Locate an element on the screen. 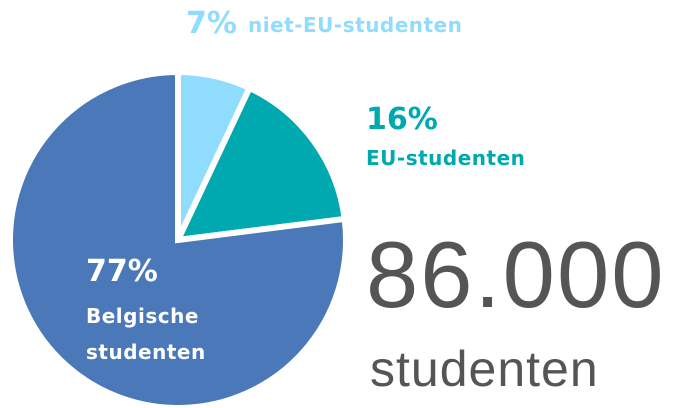 The height and width of the screenshot is (408, 687). value-label: 7% is located at coordinates (211, 23).